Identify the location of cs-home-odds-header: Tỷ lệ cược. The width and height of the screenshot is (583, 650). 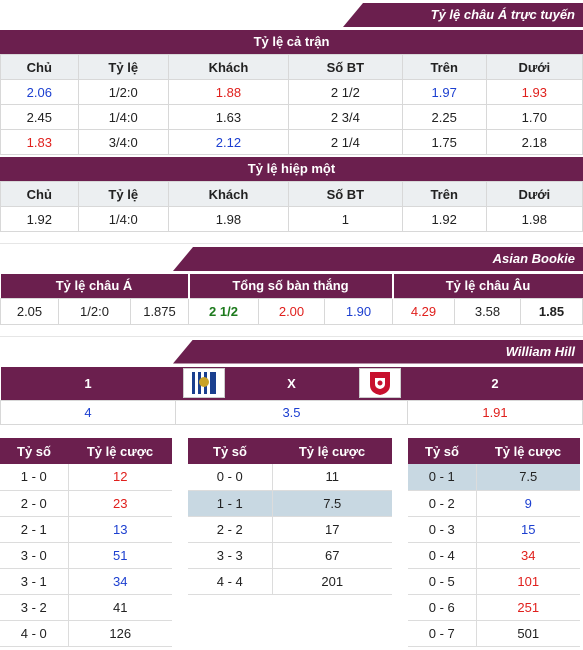
(120, 451).